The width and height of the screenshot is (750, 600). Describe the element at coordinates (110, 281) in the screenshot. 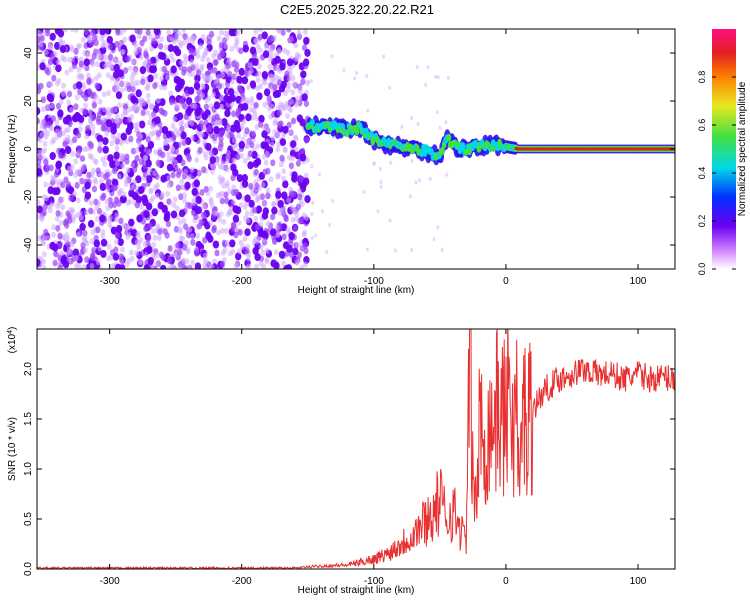

I see `spectrogram-xtick-label: -300` at that location.